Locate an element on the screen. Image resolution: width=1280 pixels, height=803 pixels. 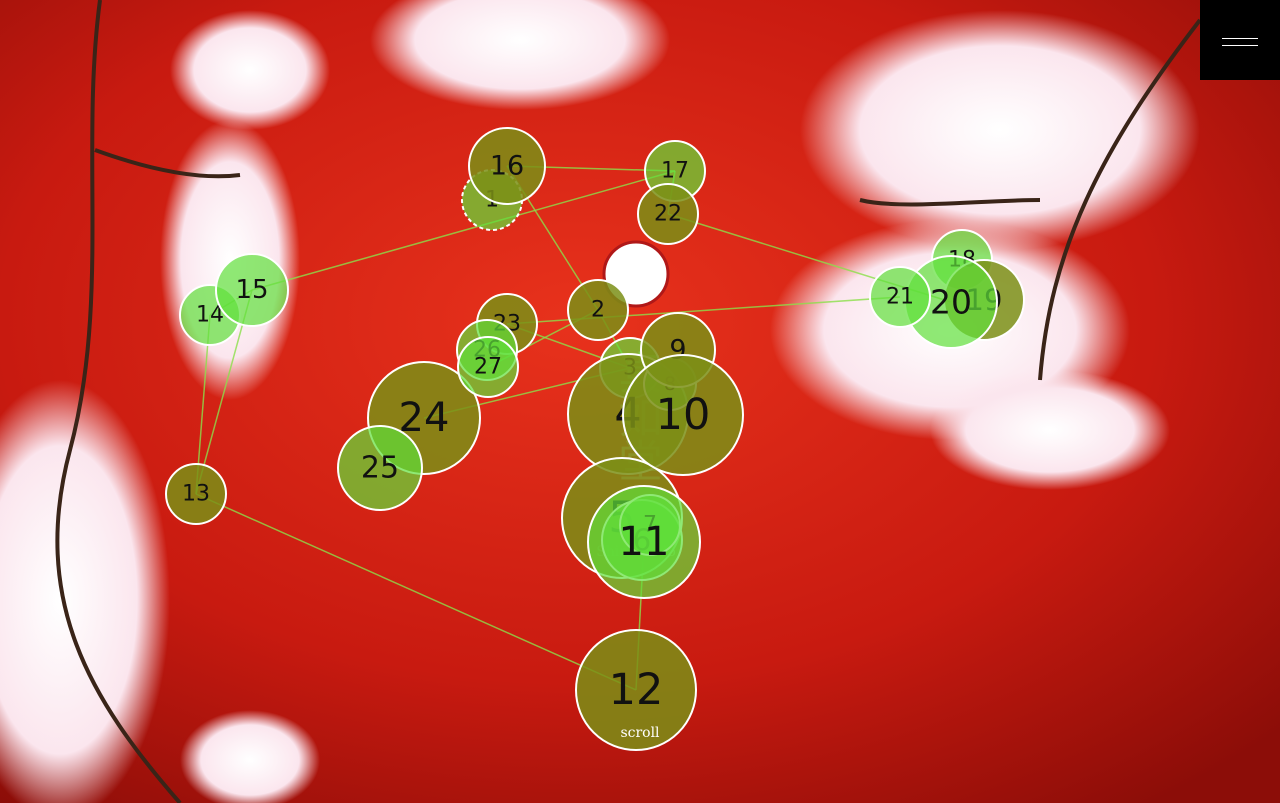
element-marker: 15 is located at coordinates (252, 290).